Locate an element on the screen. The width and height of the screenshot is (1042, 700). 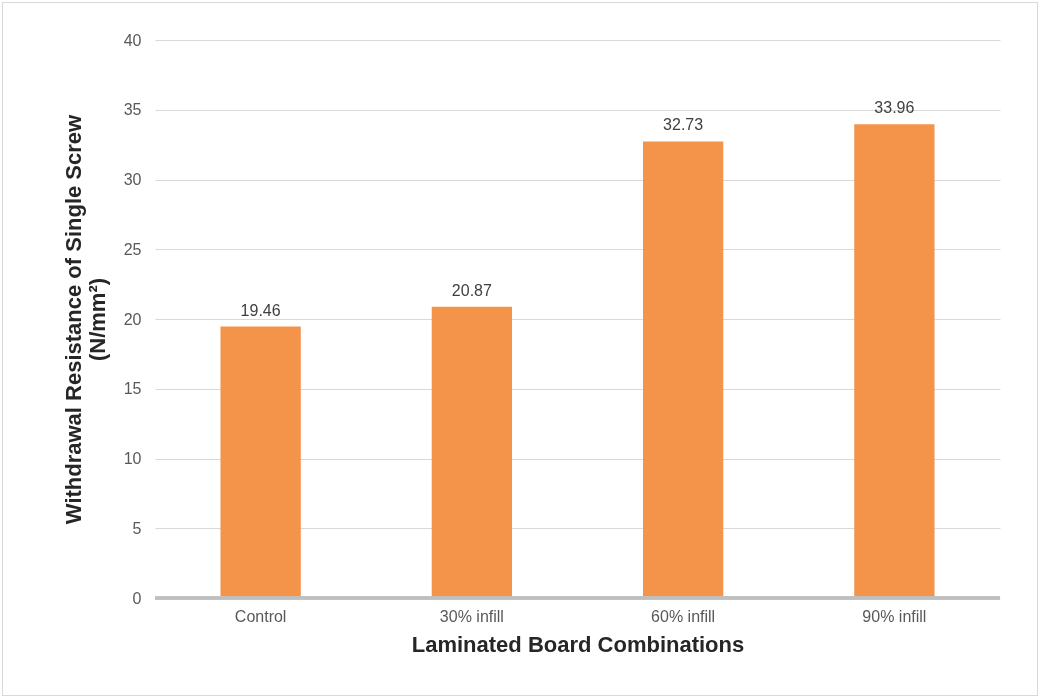
x-tick-label: Control is located at coordinates (260, 616).